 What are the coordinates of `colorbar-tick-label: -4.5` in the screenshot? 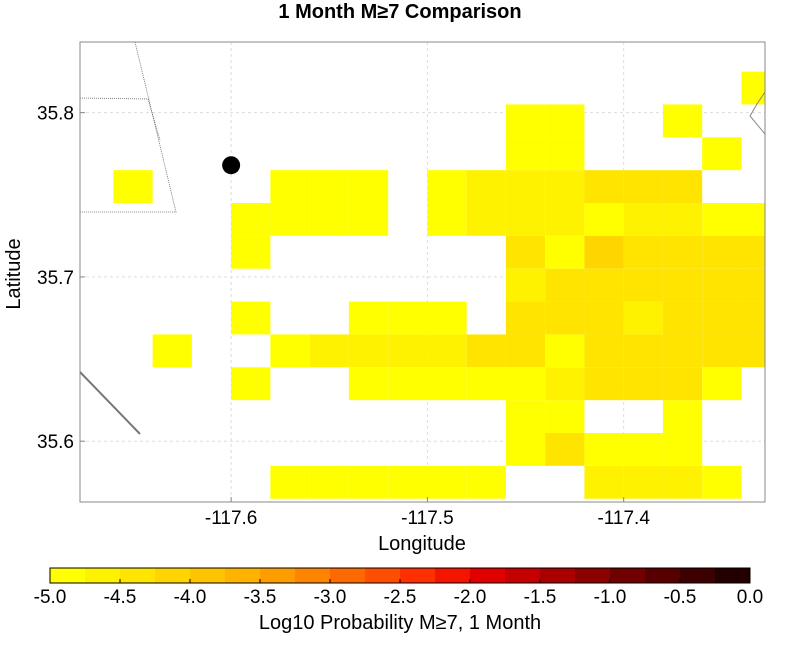 It's located at (120, 597).